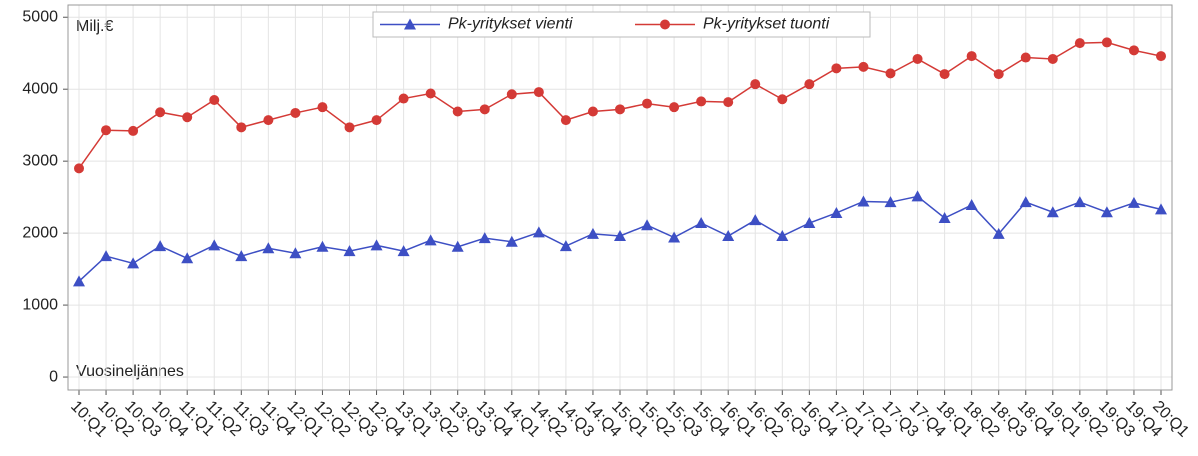 This screenshot has height=456, width=1198. What do you see at coordinates (40, 160) in the screenshot?
I see `y-tick-label: 3000` at bounding box center [40, 160].